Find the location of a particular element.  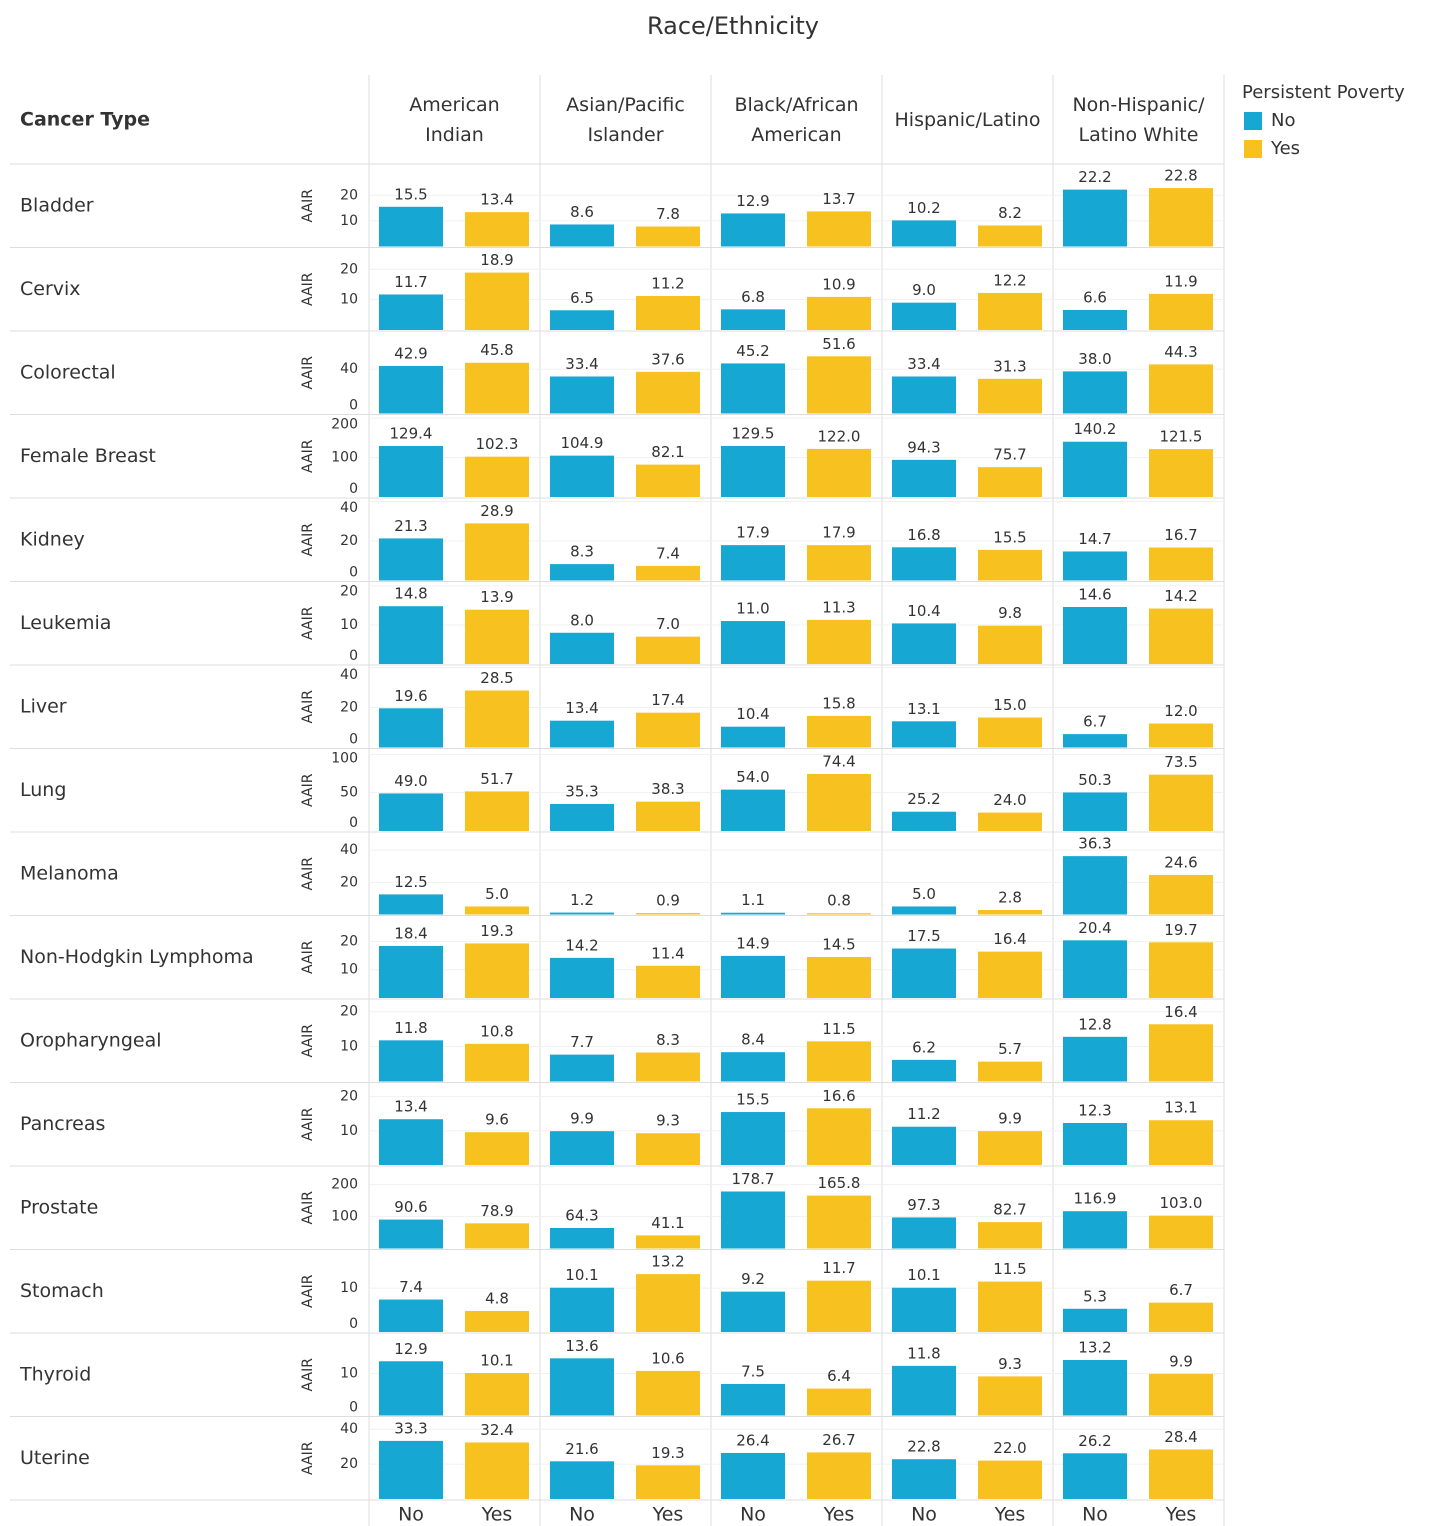

value-label: 7.7 is located at coordinates (582, 1042).